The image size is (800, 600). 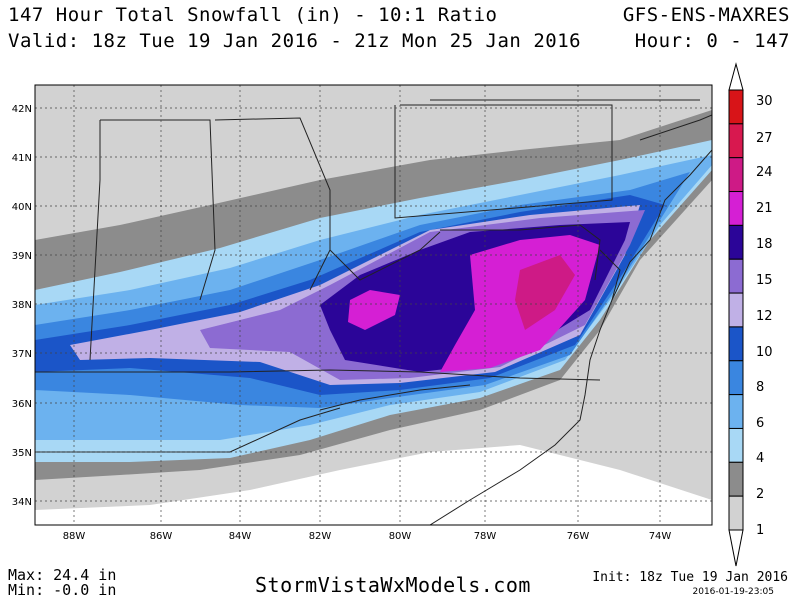 I want to click on colorbar-label: 1, so click(x=760, y=530).